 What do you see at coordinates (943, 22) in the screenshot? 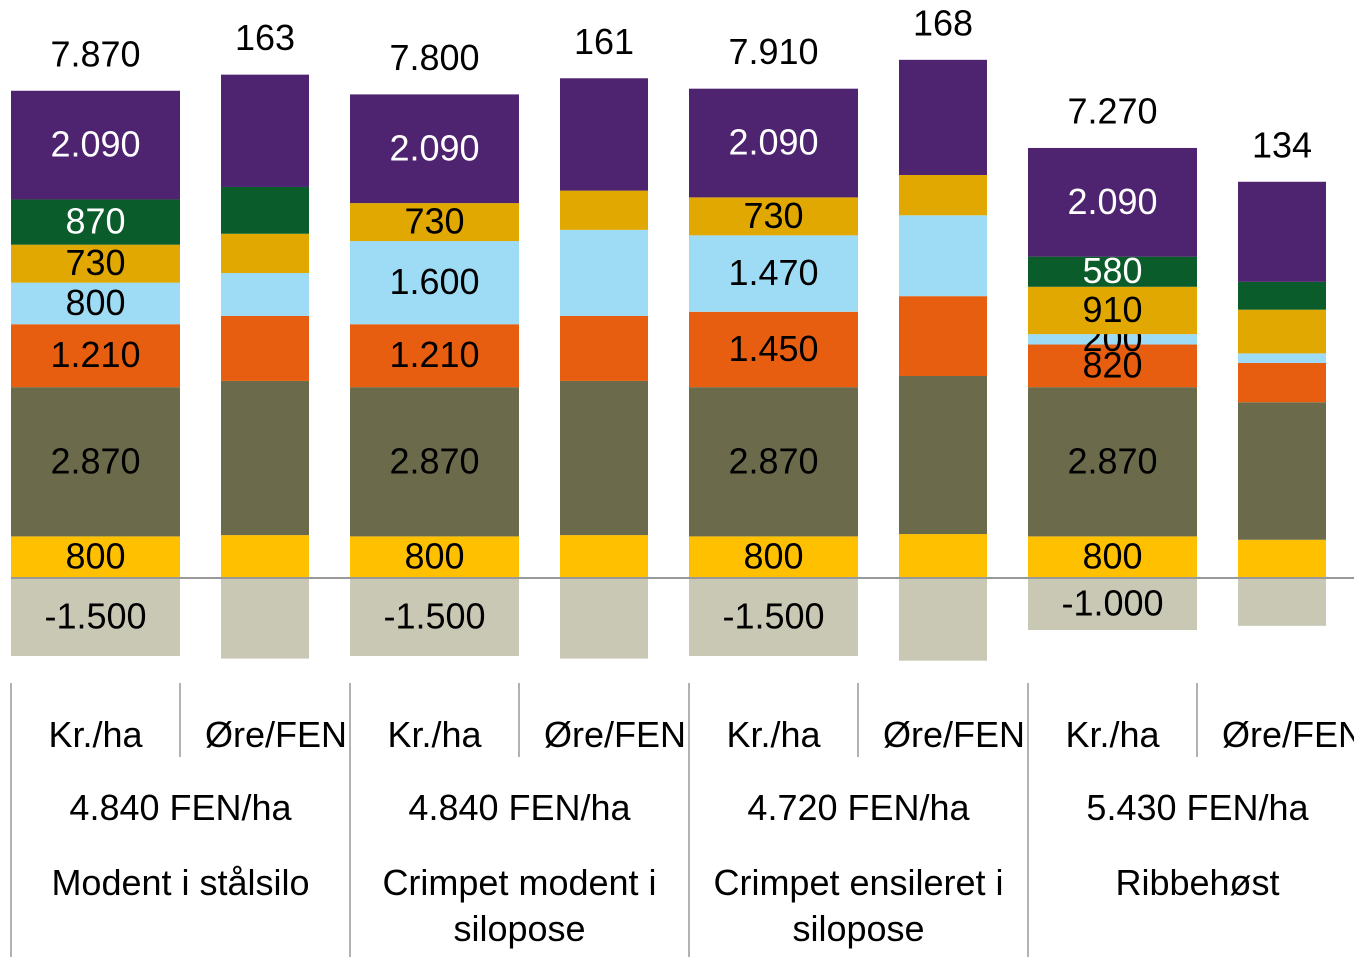
I see `total-label: 168` at bounding box center [943, 22].